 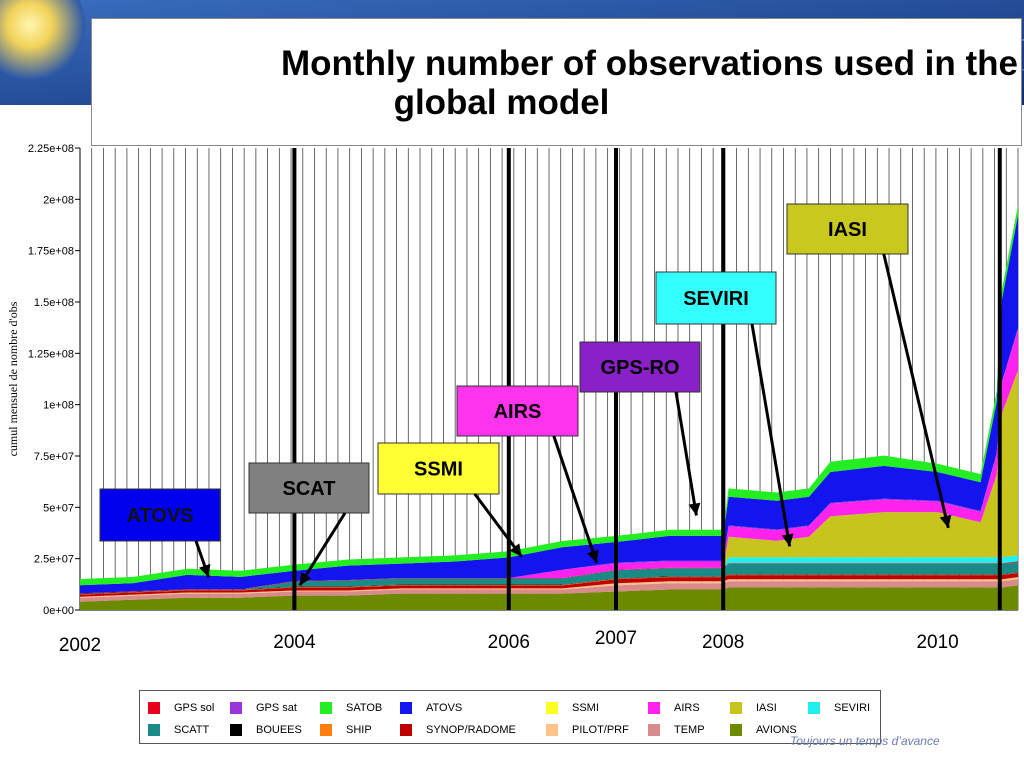 I want to click on sun-logo, so click(x=42, y=40).